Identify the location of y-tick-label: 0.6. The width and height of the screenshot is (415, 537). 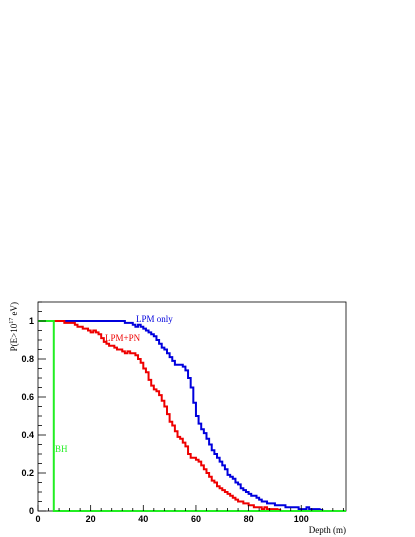
(27, 397).